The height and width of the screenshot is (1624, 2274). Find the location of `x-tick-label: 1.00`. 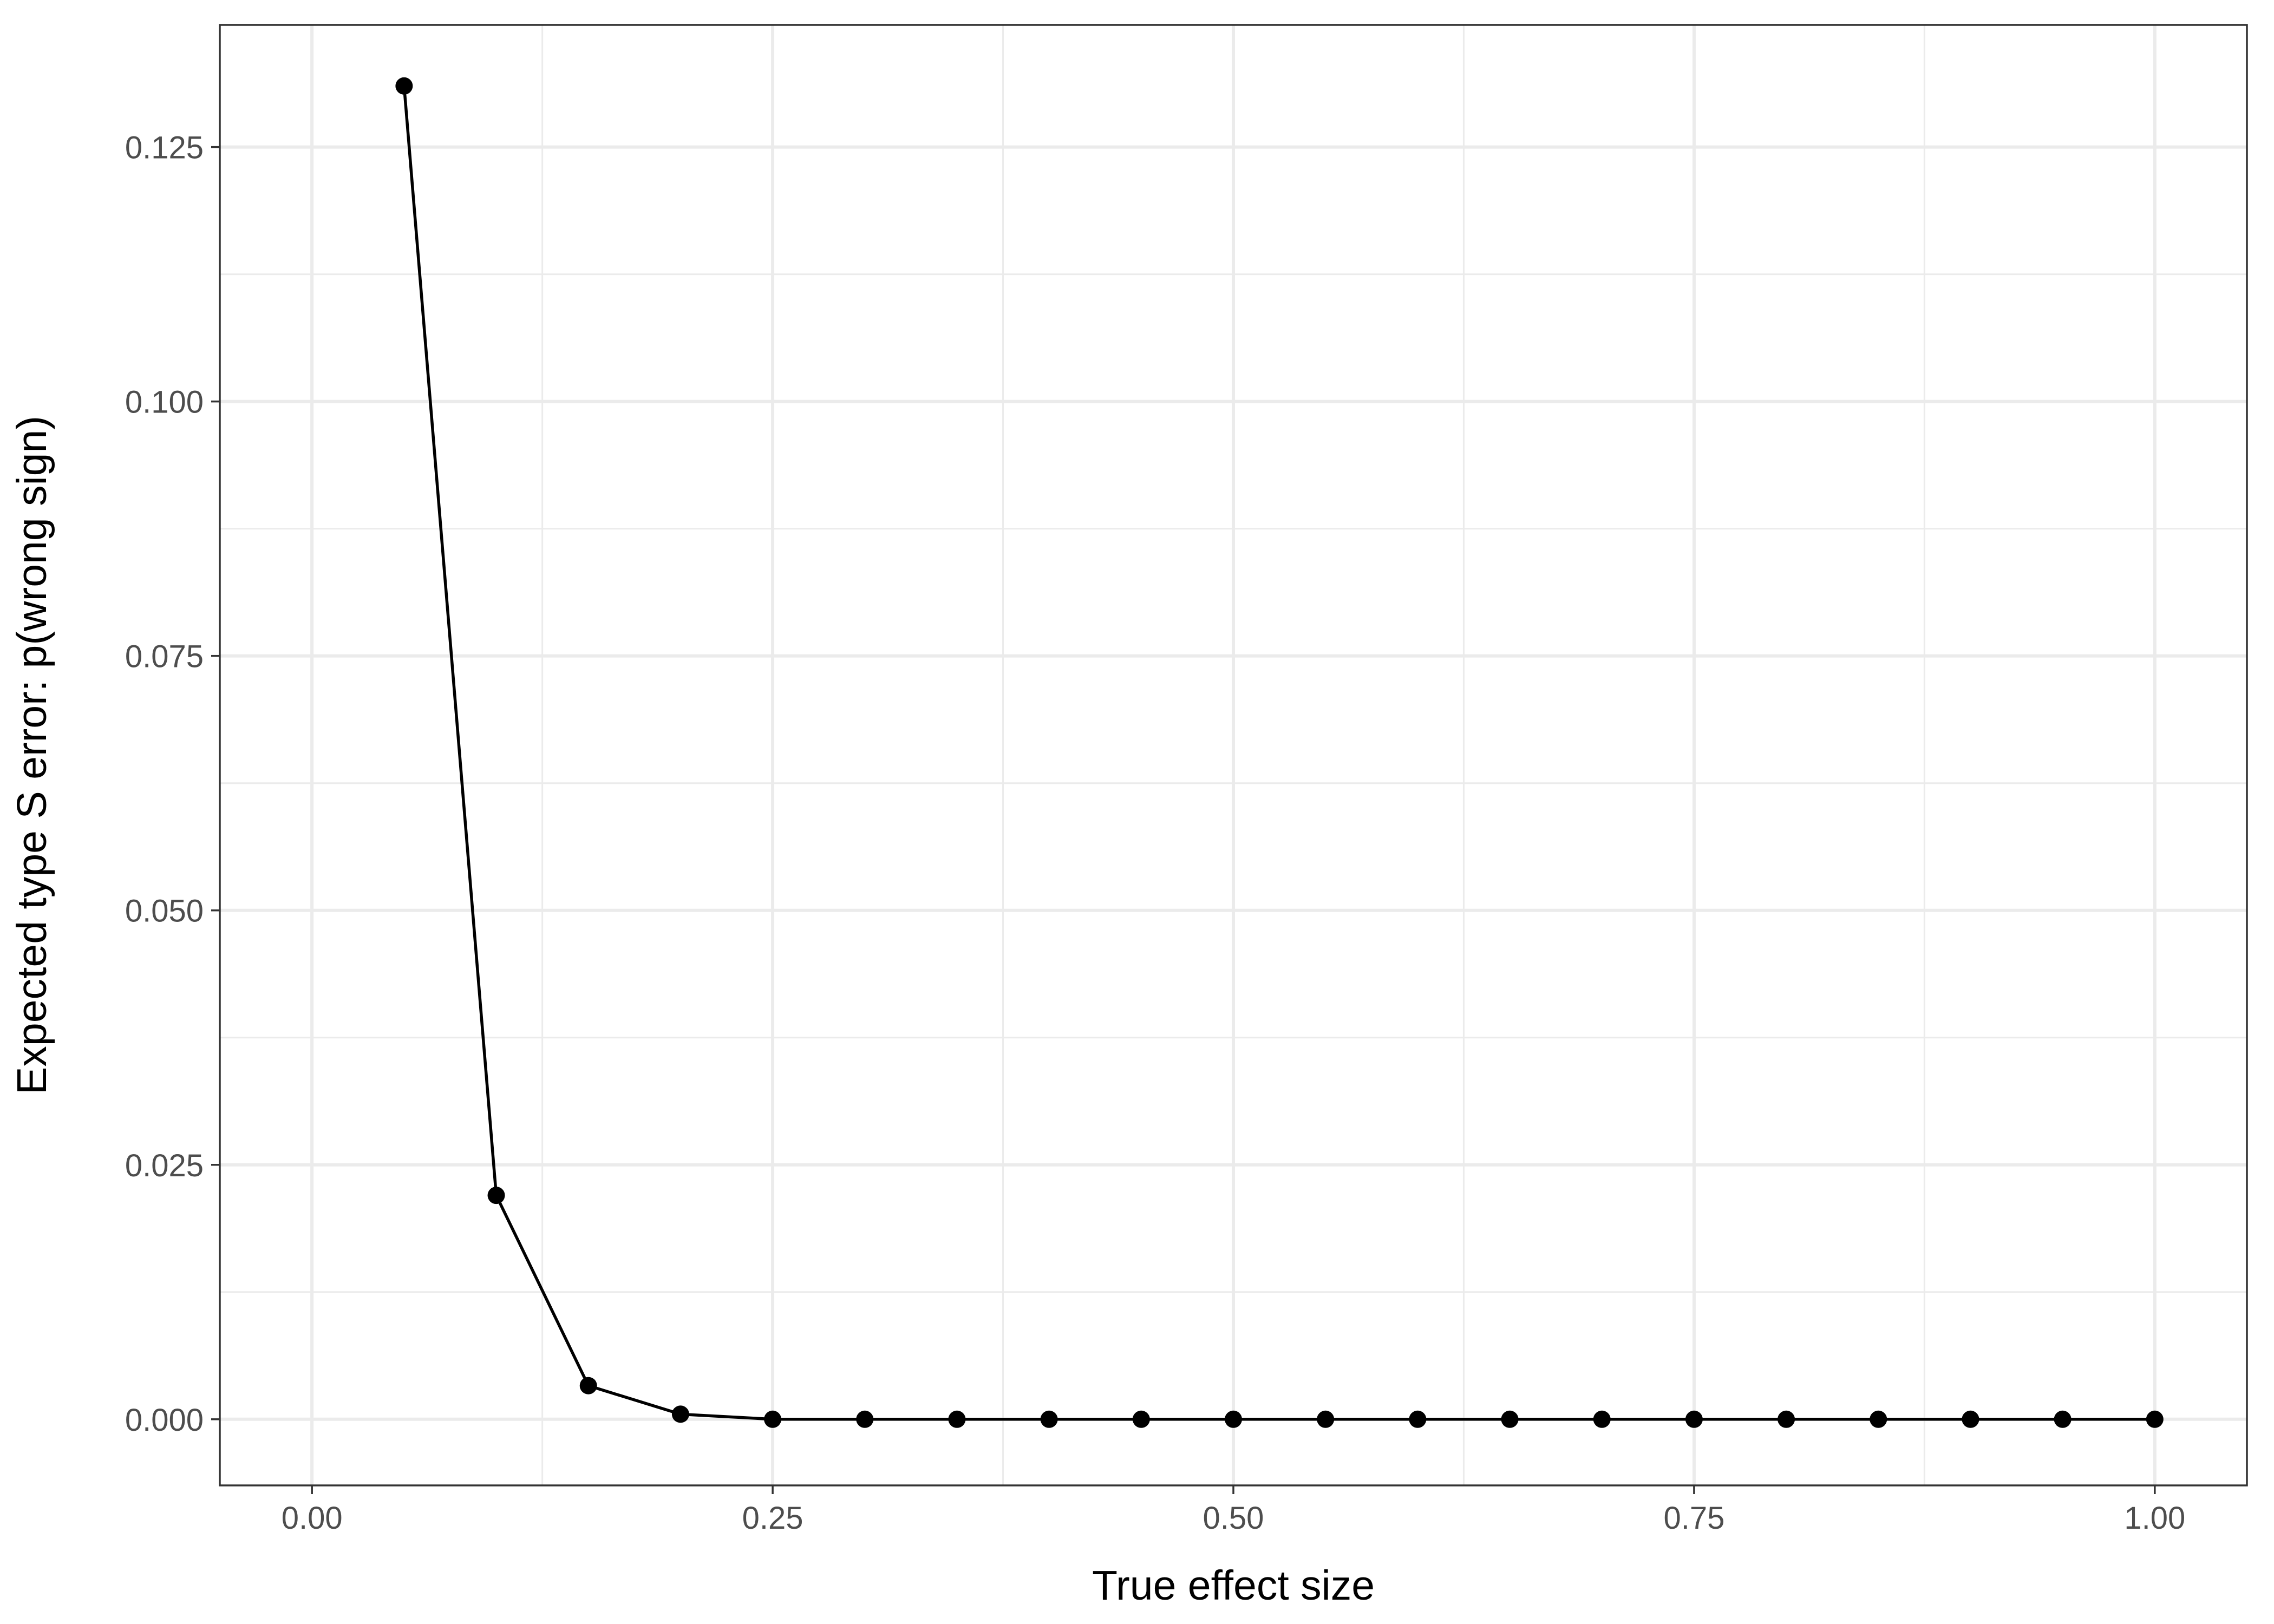

x-tick-label: 1.00 is located at coordinates (2155, 1519).